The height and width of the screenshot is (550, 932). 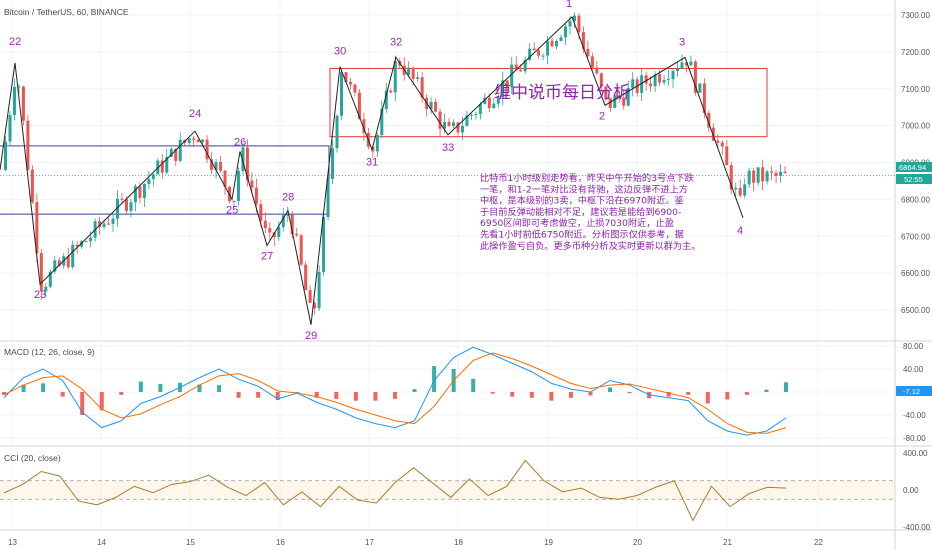 I want to click on cci-layer, so click(x=447, y=490).